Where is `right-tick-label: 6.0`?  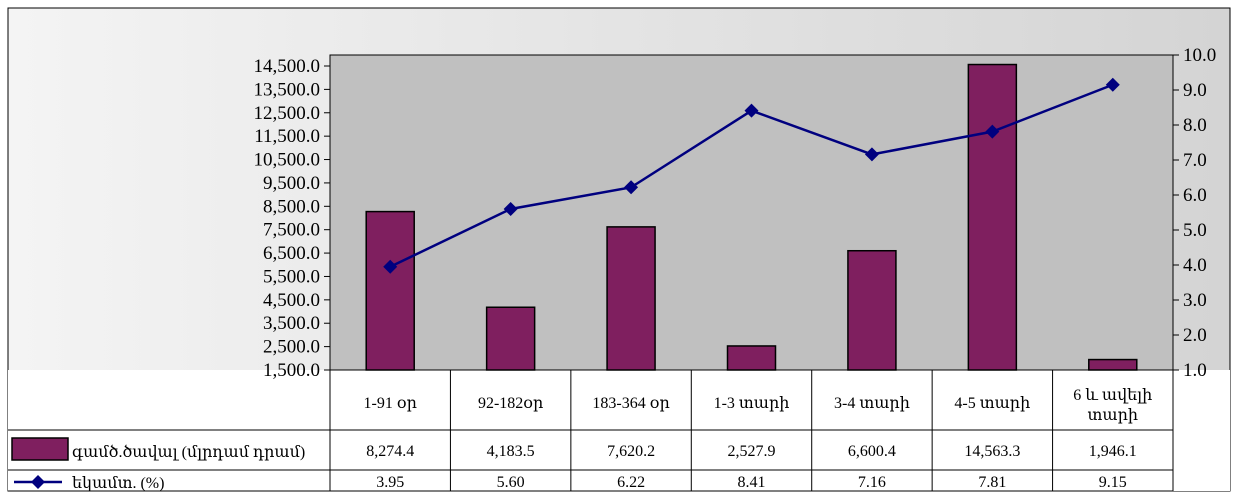
right-tick-label: 6.0 is located at coordinates (1195, 195).